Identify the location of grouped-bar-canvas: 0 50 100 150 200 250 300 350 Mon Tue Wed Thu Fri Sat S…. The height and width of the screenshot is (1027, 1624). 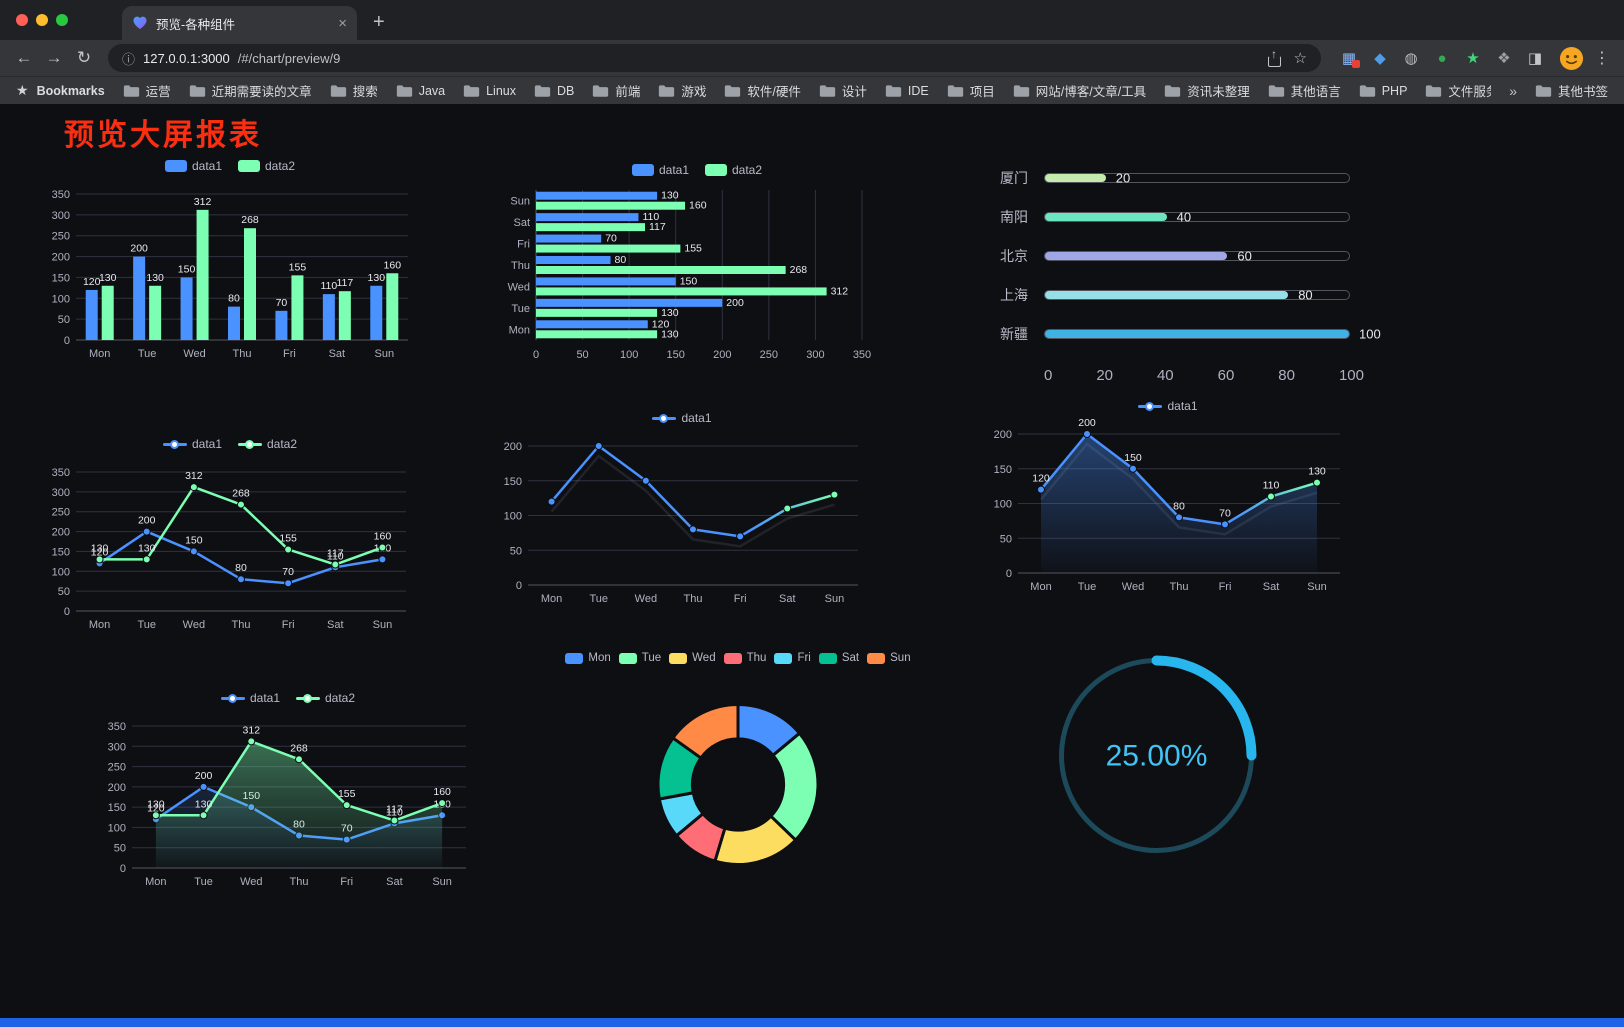
(230, 272).